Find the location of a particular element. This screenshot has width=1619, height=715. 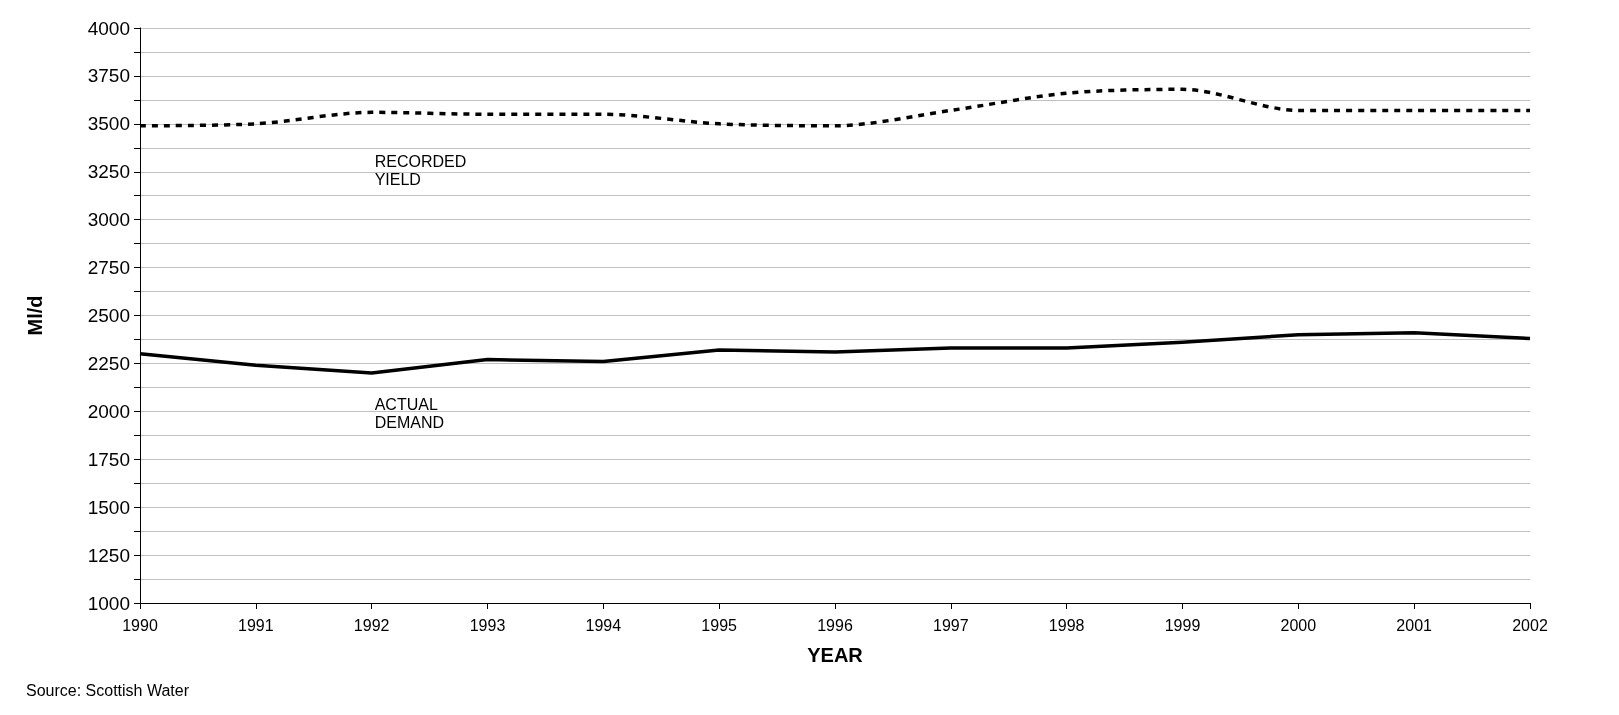

x-tick-label: 2001 is located at coordinates (1414, 625).